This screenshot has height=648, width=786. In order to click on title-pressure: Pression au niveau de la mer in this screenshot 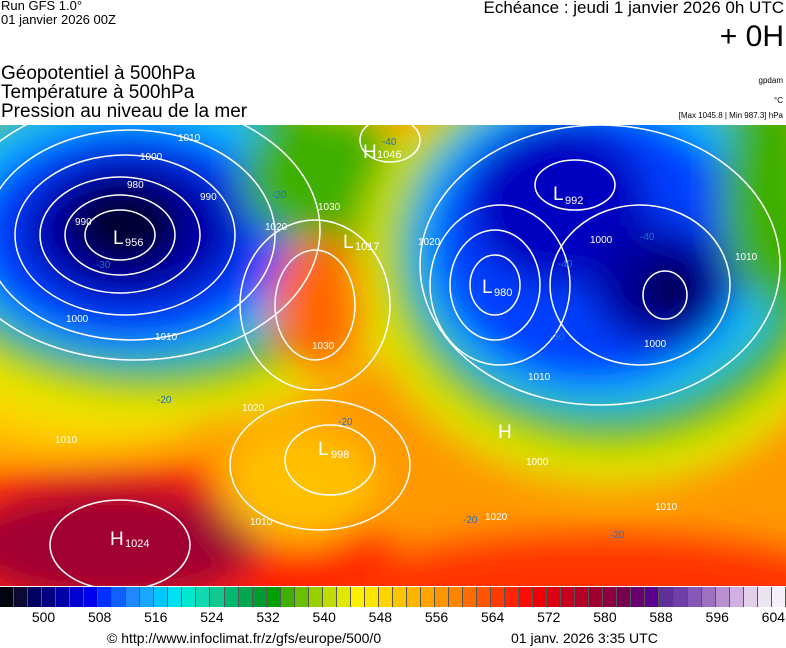, I will do `click(124, 111)`.